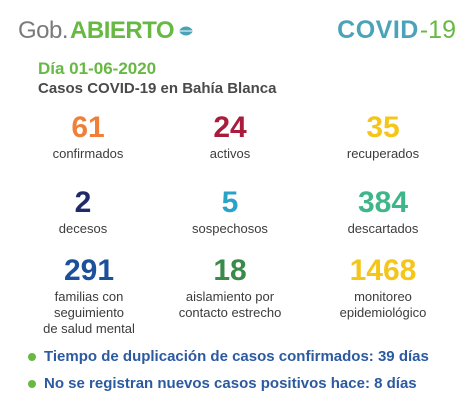  What do you see at coordinates (230, 202) in the screenshot?
I see `stat-value: 5` at bounding box center [230, 202].